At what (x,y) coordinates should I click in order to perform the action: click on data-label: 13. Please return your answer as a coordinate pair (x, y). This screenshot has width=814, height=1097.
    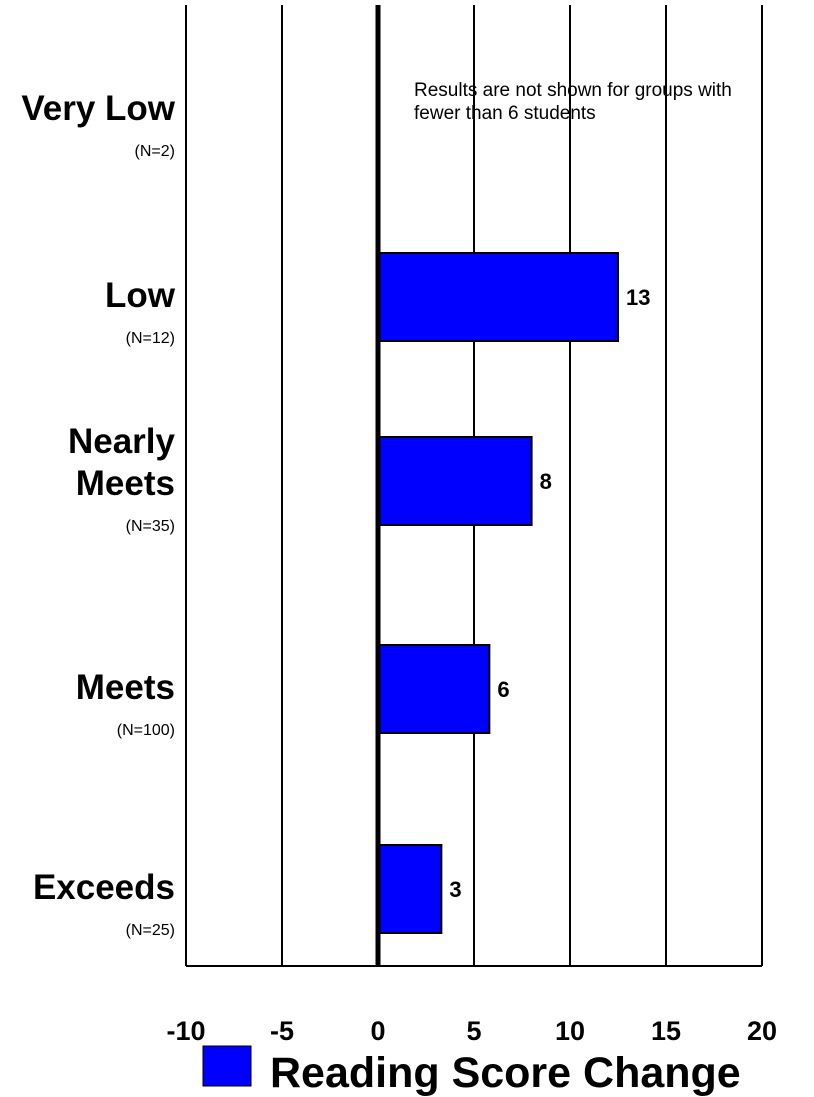
    Looking at the image, I should click on (638, 297).